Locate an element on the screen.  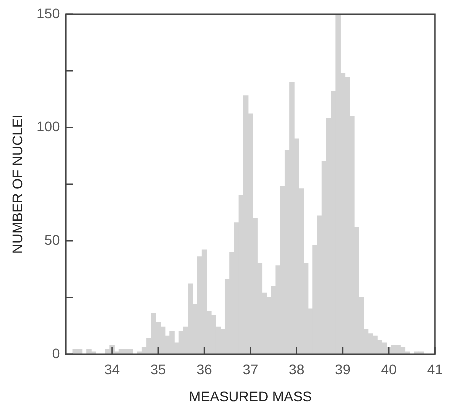
x-tick-label: 34 is located at coordinates (112, 370).